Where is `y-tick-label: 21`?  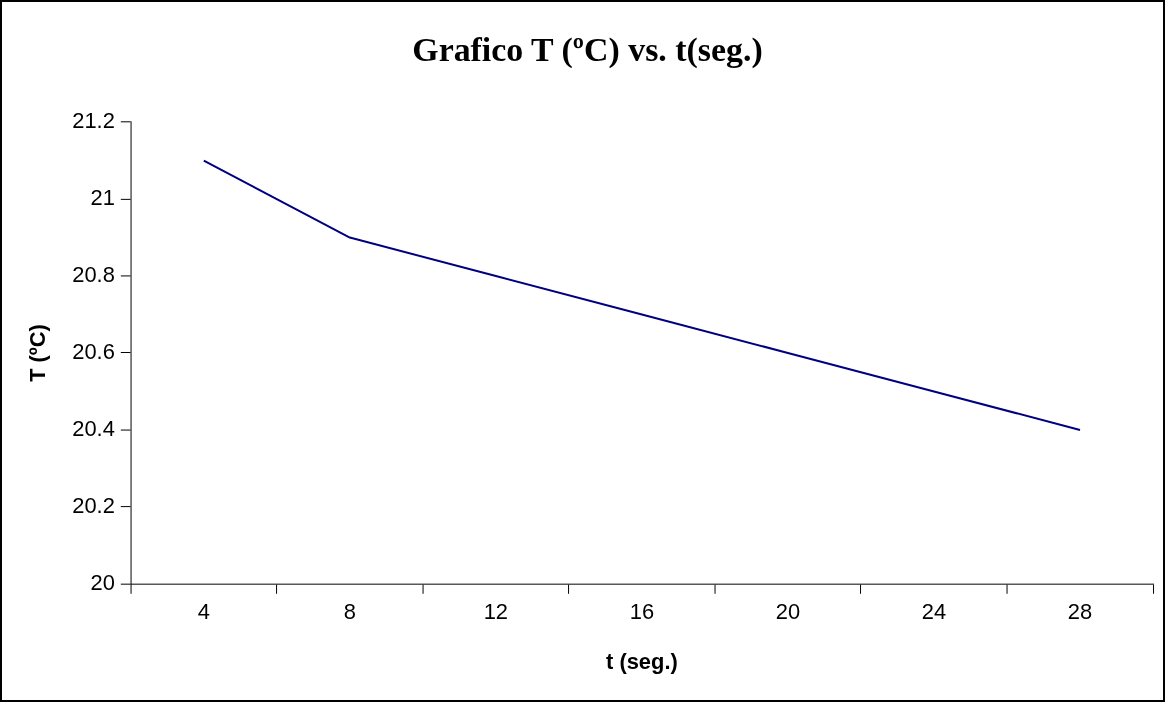
y-tick-label: 21 is located at coordinates (102, 198).